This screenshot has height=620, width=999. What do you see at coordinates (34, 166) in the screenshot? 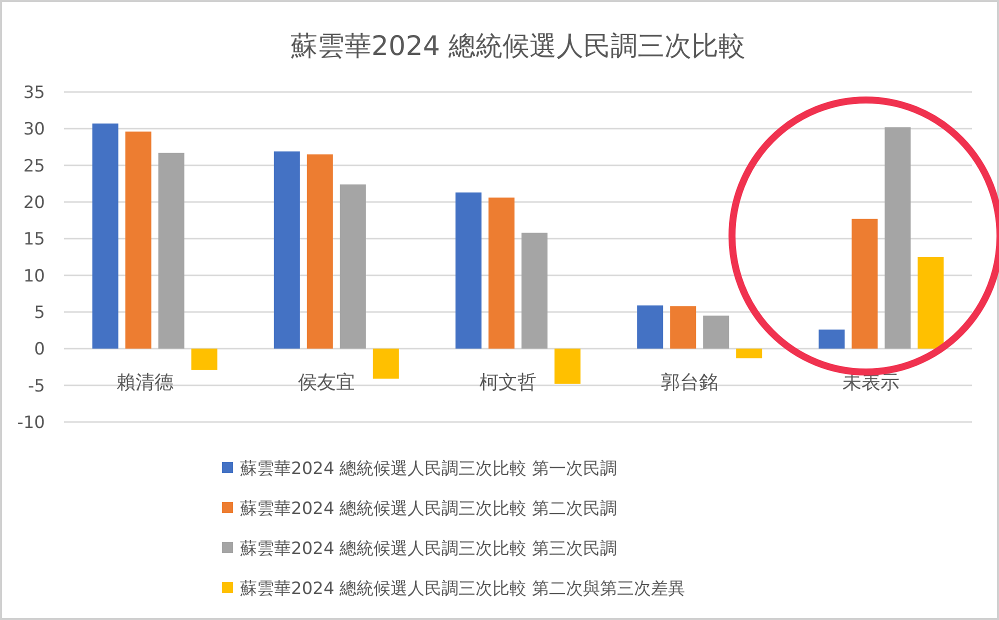
I see `y-tick-label: 25` at bounding box center [34, 166].